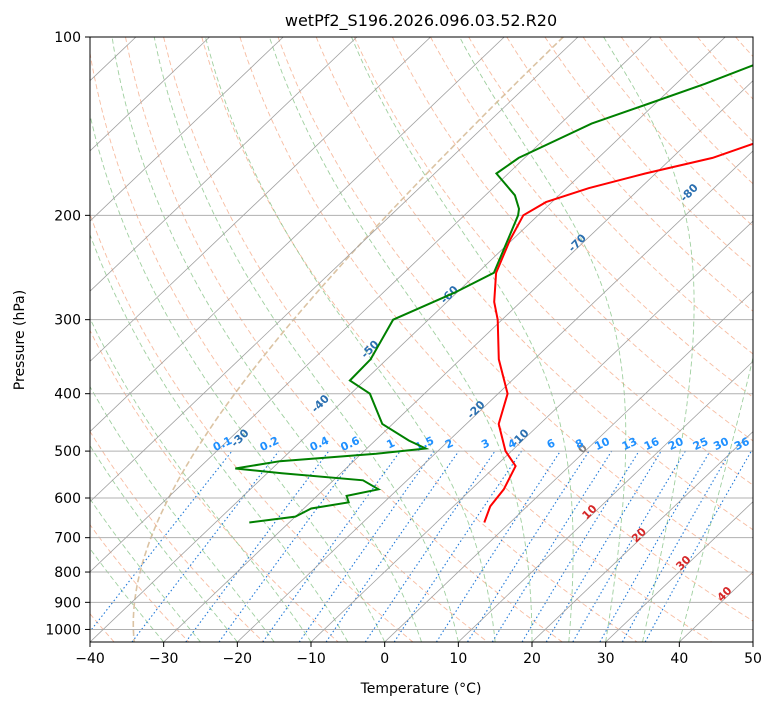 This screenshot has height=708, width=775. What do you see at coordinates (721, 444) in the screenshot?
I see `mixing-ratio-label: 30` at bounding box center [721, 444].